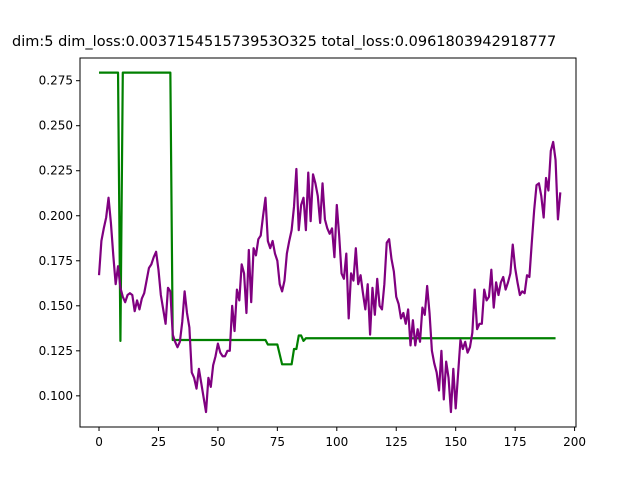 This screenshot has width=640, height=480. What do you see at coordinates (277, 442) in the screenshot?
I see `x-tick-label: 75` at bounding box center [277, 442].